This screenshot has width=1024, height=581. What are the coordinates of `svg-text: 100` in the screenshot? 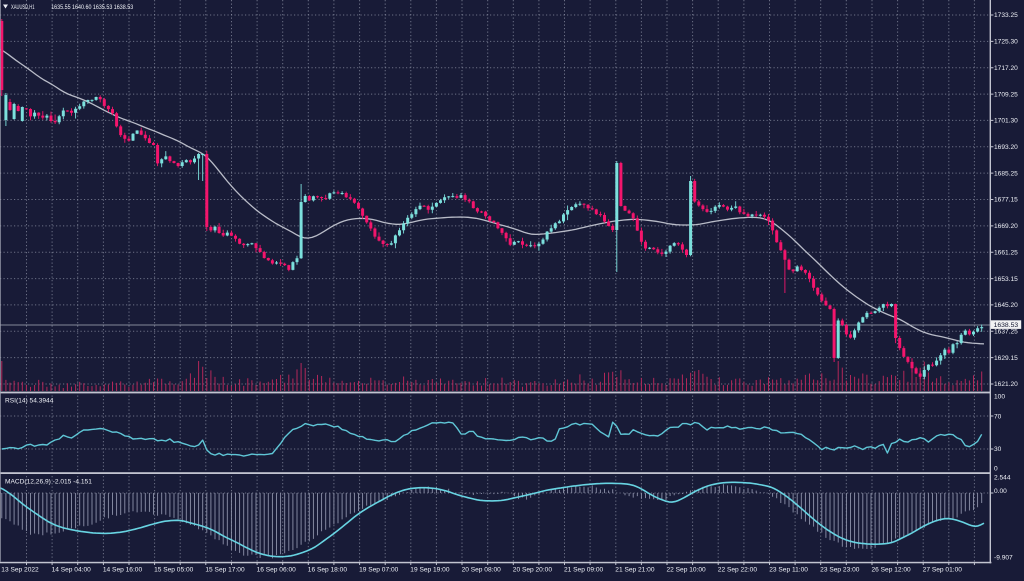 It's located at (999, 397).